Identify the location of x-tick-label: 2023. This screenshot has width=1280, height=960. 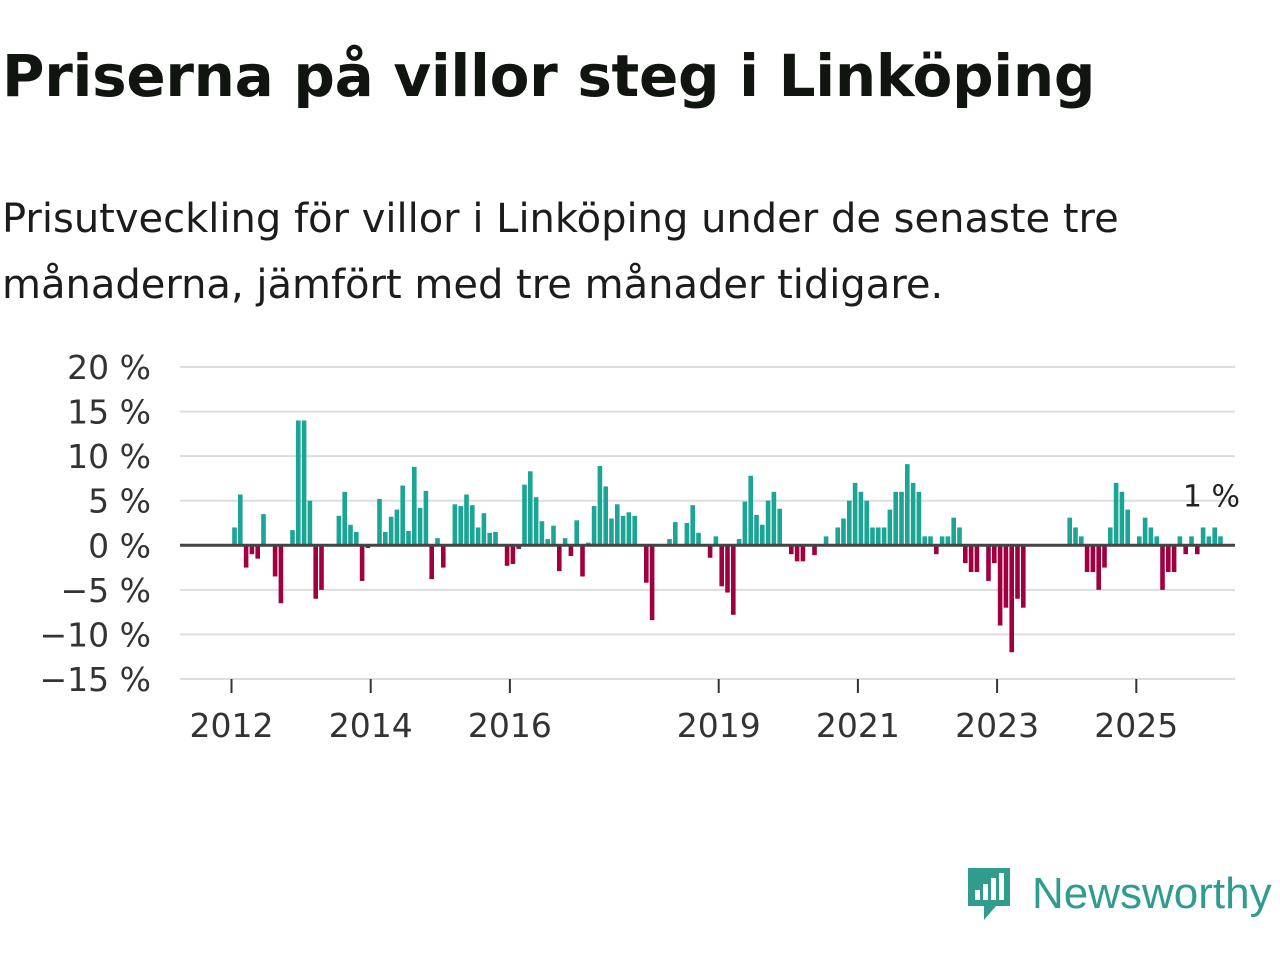
(997, 725).